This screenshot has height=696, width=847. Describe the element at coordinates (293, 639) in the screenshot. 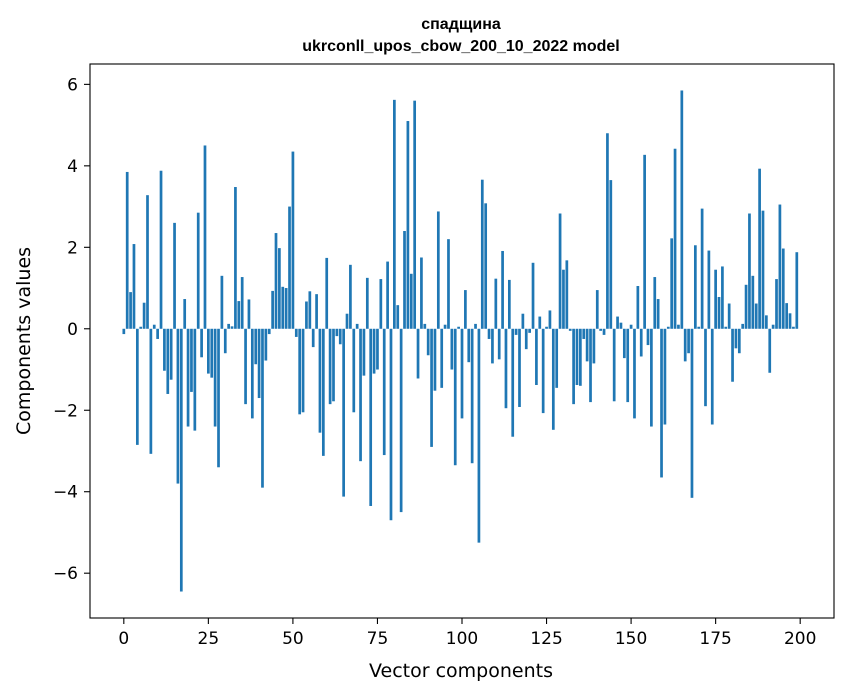

I see `x-tick-label: 50` at that location.